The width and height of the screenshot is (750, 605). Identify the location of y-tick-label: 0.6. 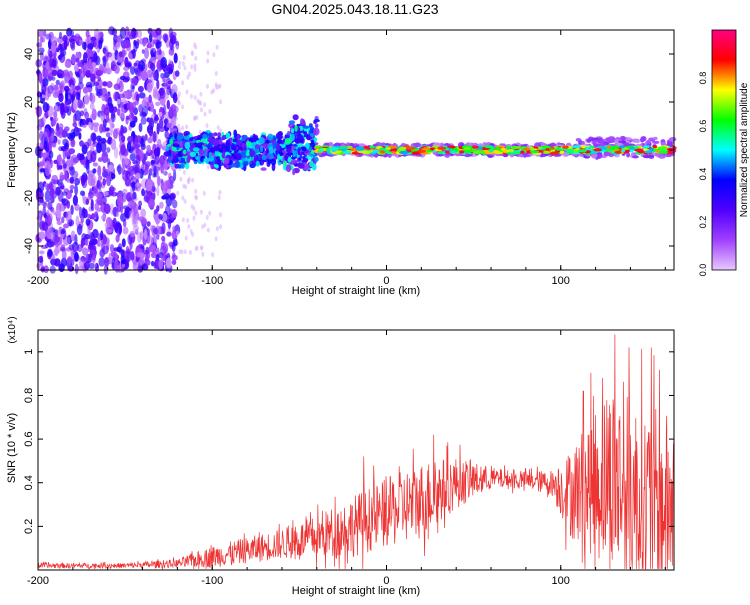
(29, 438).